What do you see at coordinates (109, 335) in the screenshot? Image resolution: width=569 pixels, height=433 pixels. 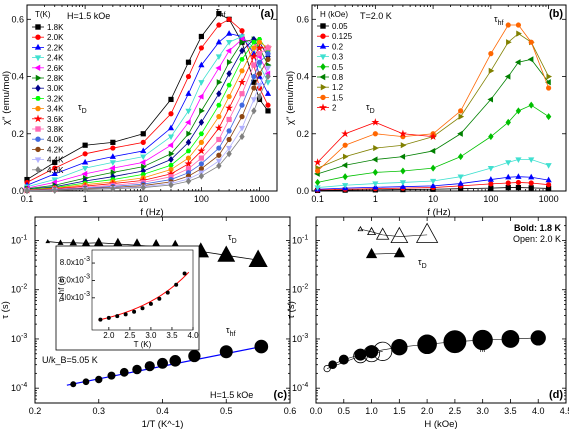 I see `inset-x-tick-label: 2.0` at bounding box center [109, 335].